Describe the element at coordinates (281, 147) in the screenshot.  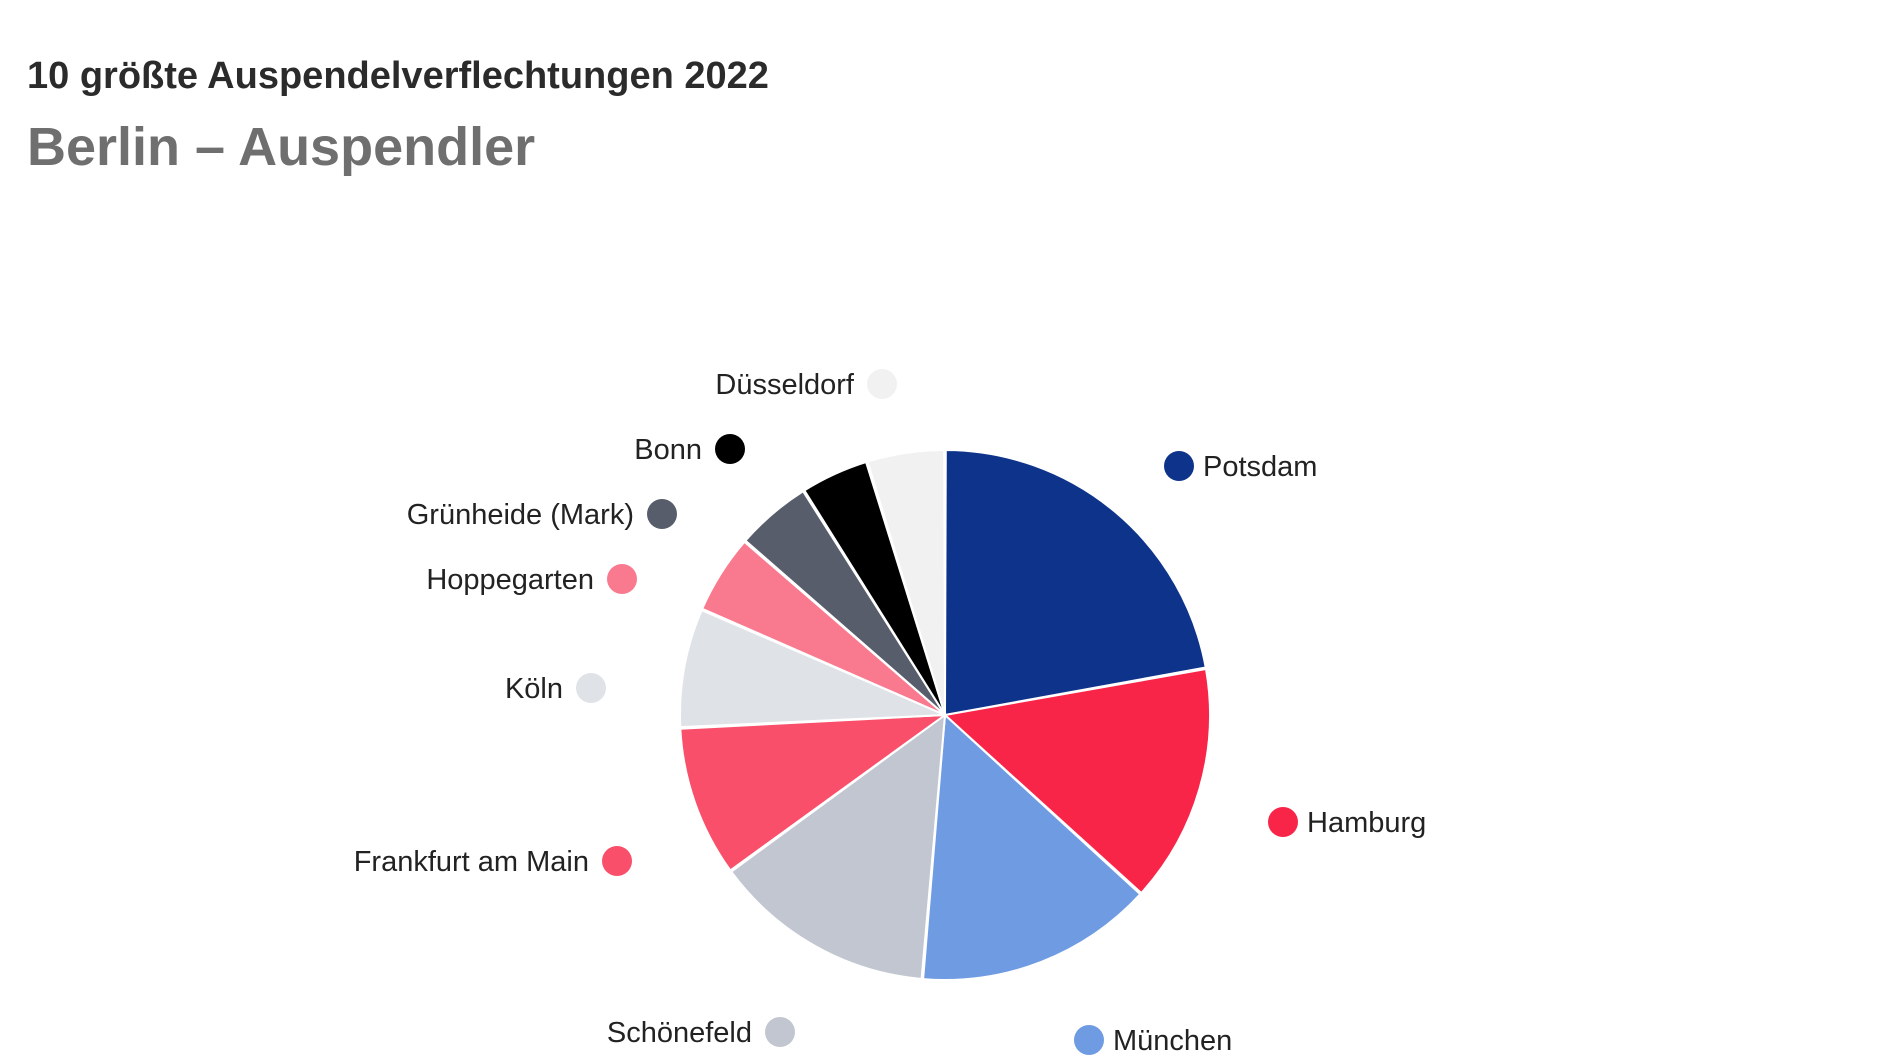
I see `chart-title: Berlin – Auspendler` at that location.